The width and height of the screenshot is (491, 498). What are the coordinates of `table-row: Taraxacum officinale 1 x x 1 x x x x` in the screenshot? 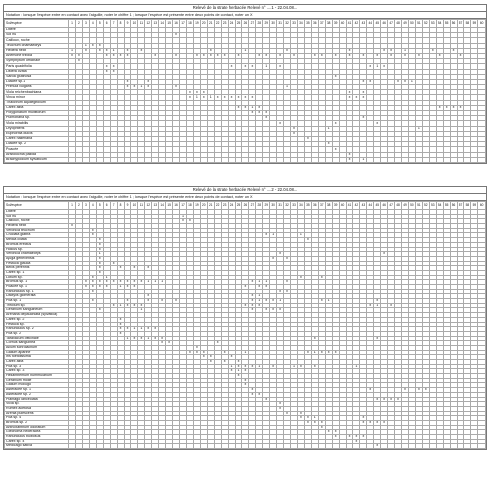 It's located at (245, 338).